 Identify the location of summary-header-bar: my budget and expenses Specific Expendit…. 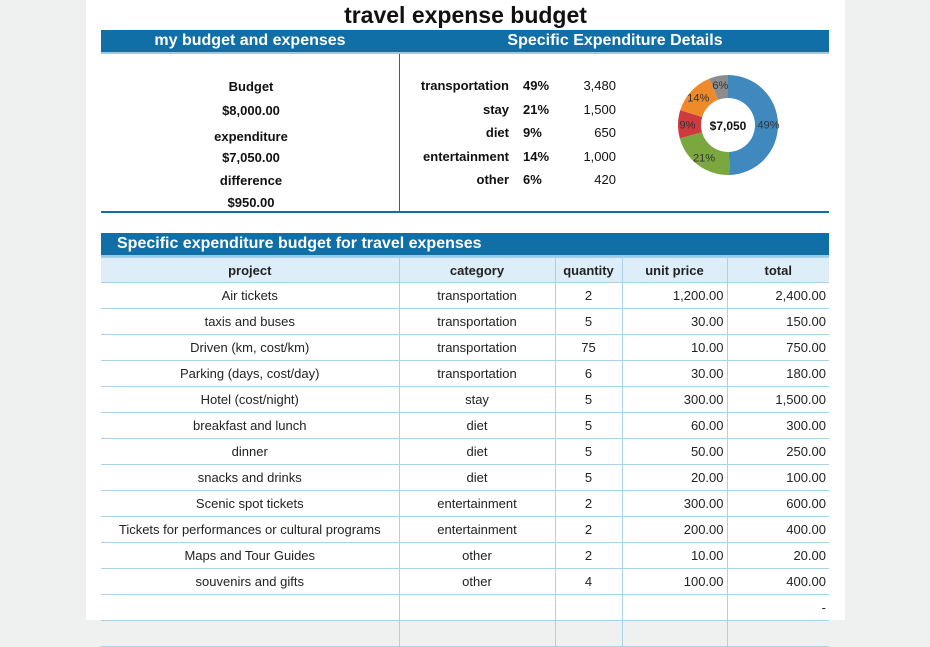
(465, 42).